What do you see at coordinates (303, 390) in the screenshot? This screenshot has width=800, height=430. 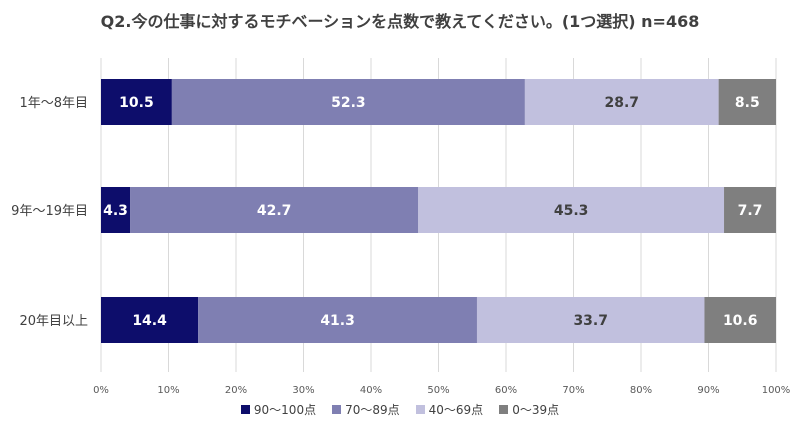 I see `x-tick-label: 30%` at bounding box center [303, 390].